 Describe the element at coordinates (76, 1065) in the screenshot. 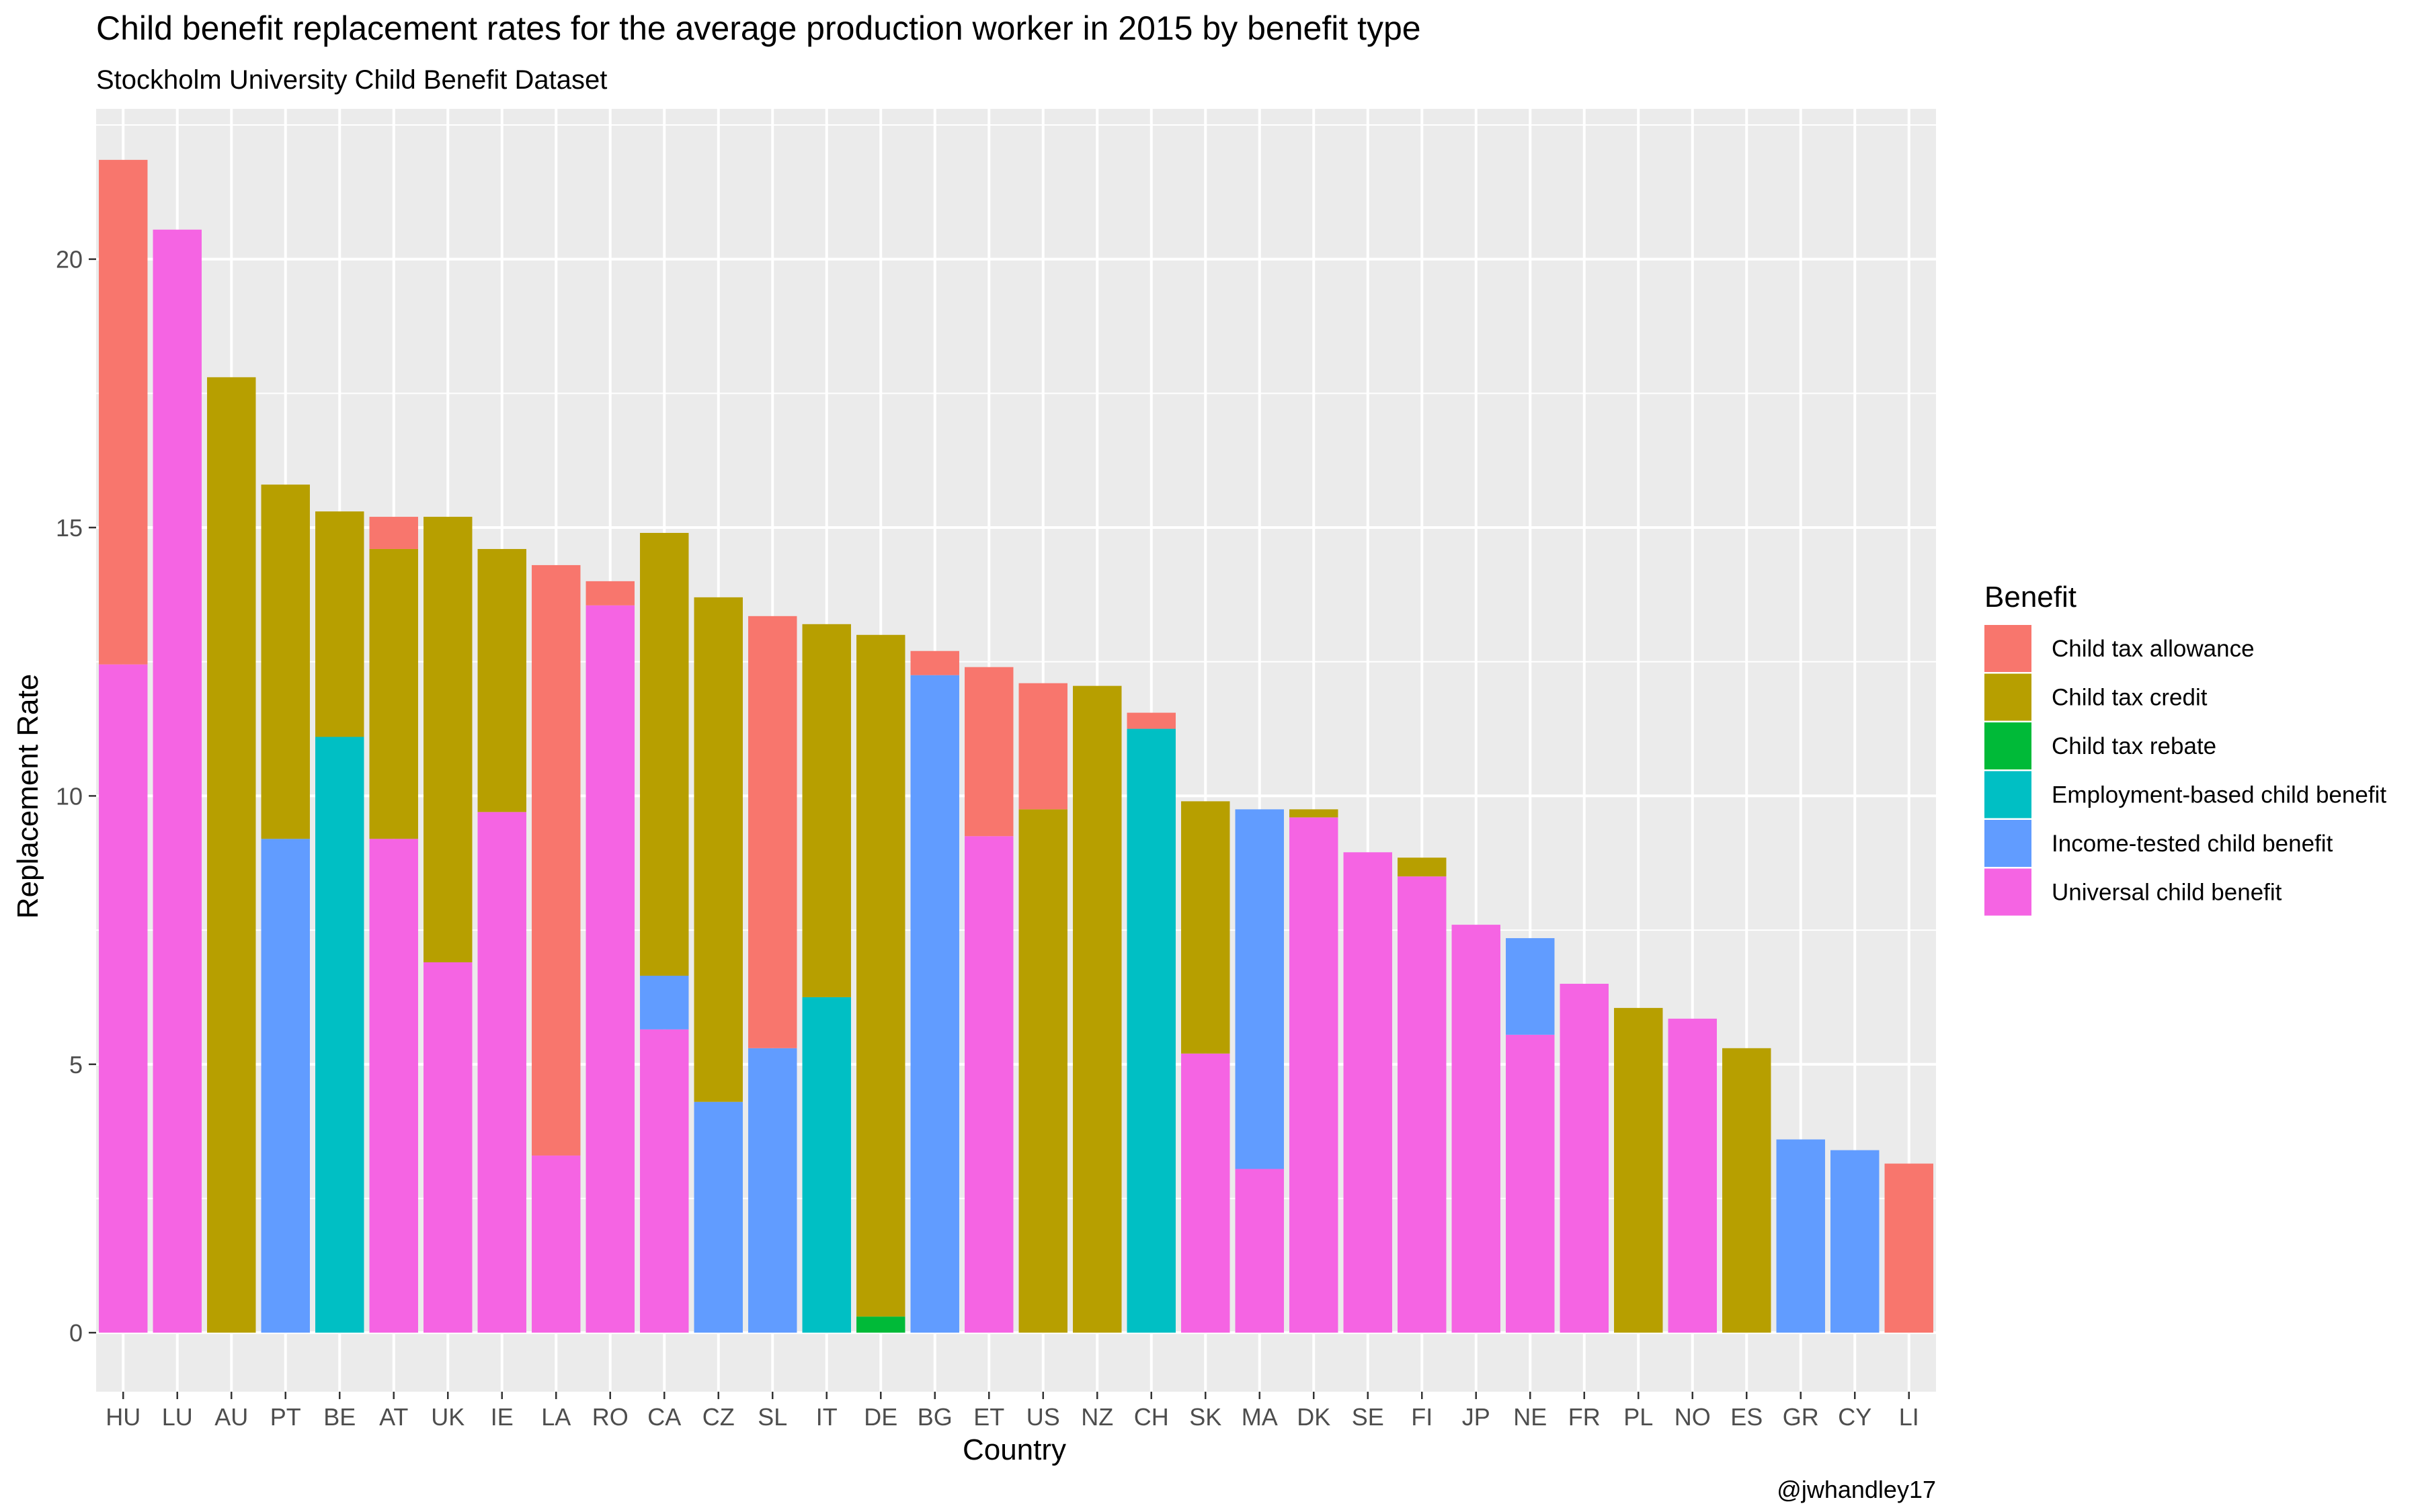

I see `y-tick-label: 5` at that location.